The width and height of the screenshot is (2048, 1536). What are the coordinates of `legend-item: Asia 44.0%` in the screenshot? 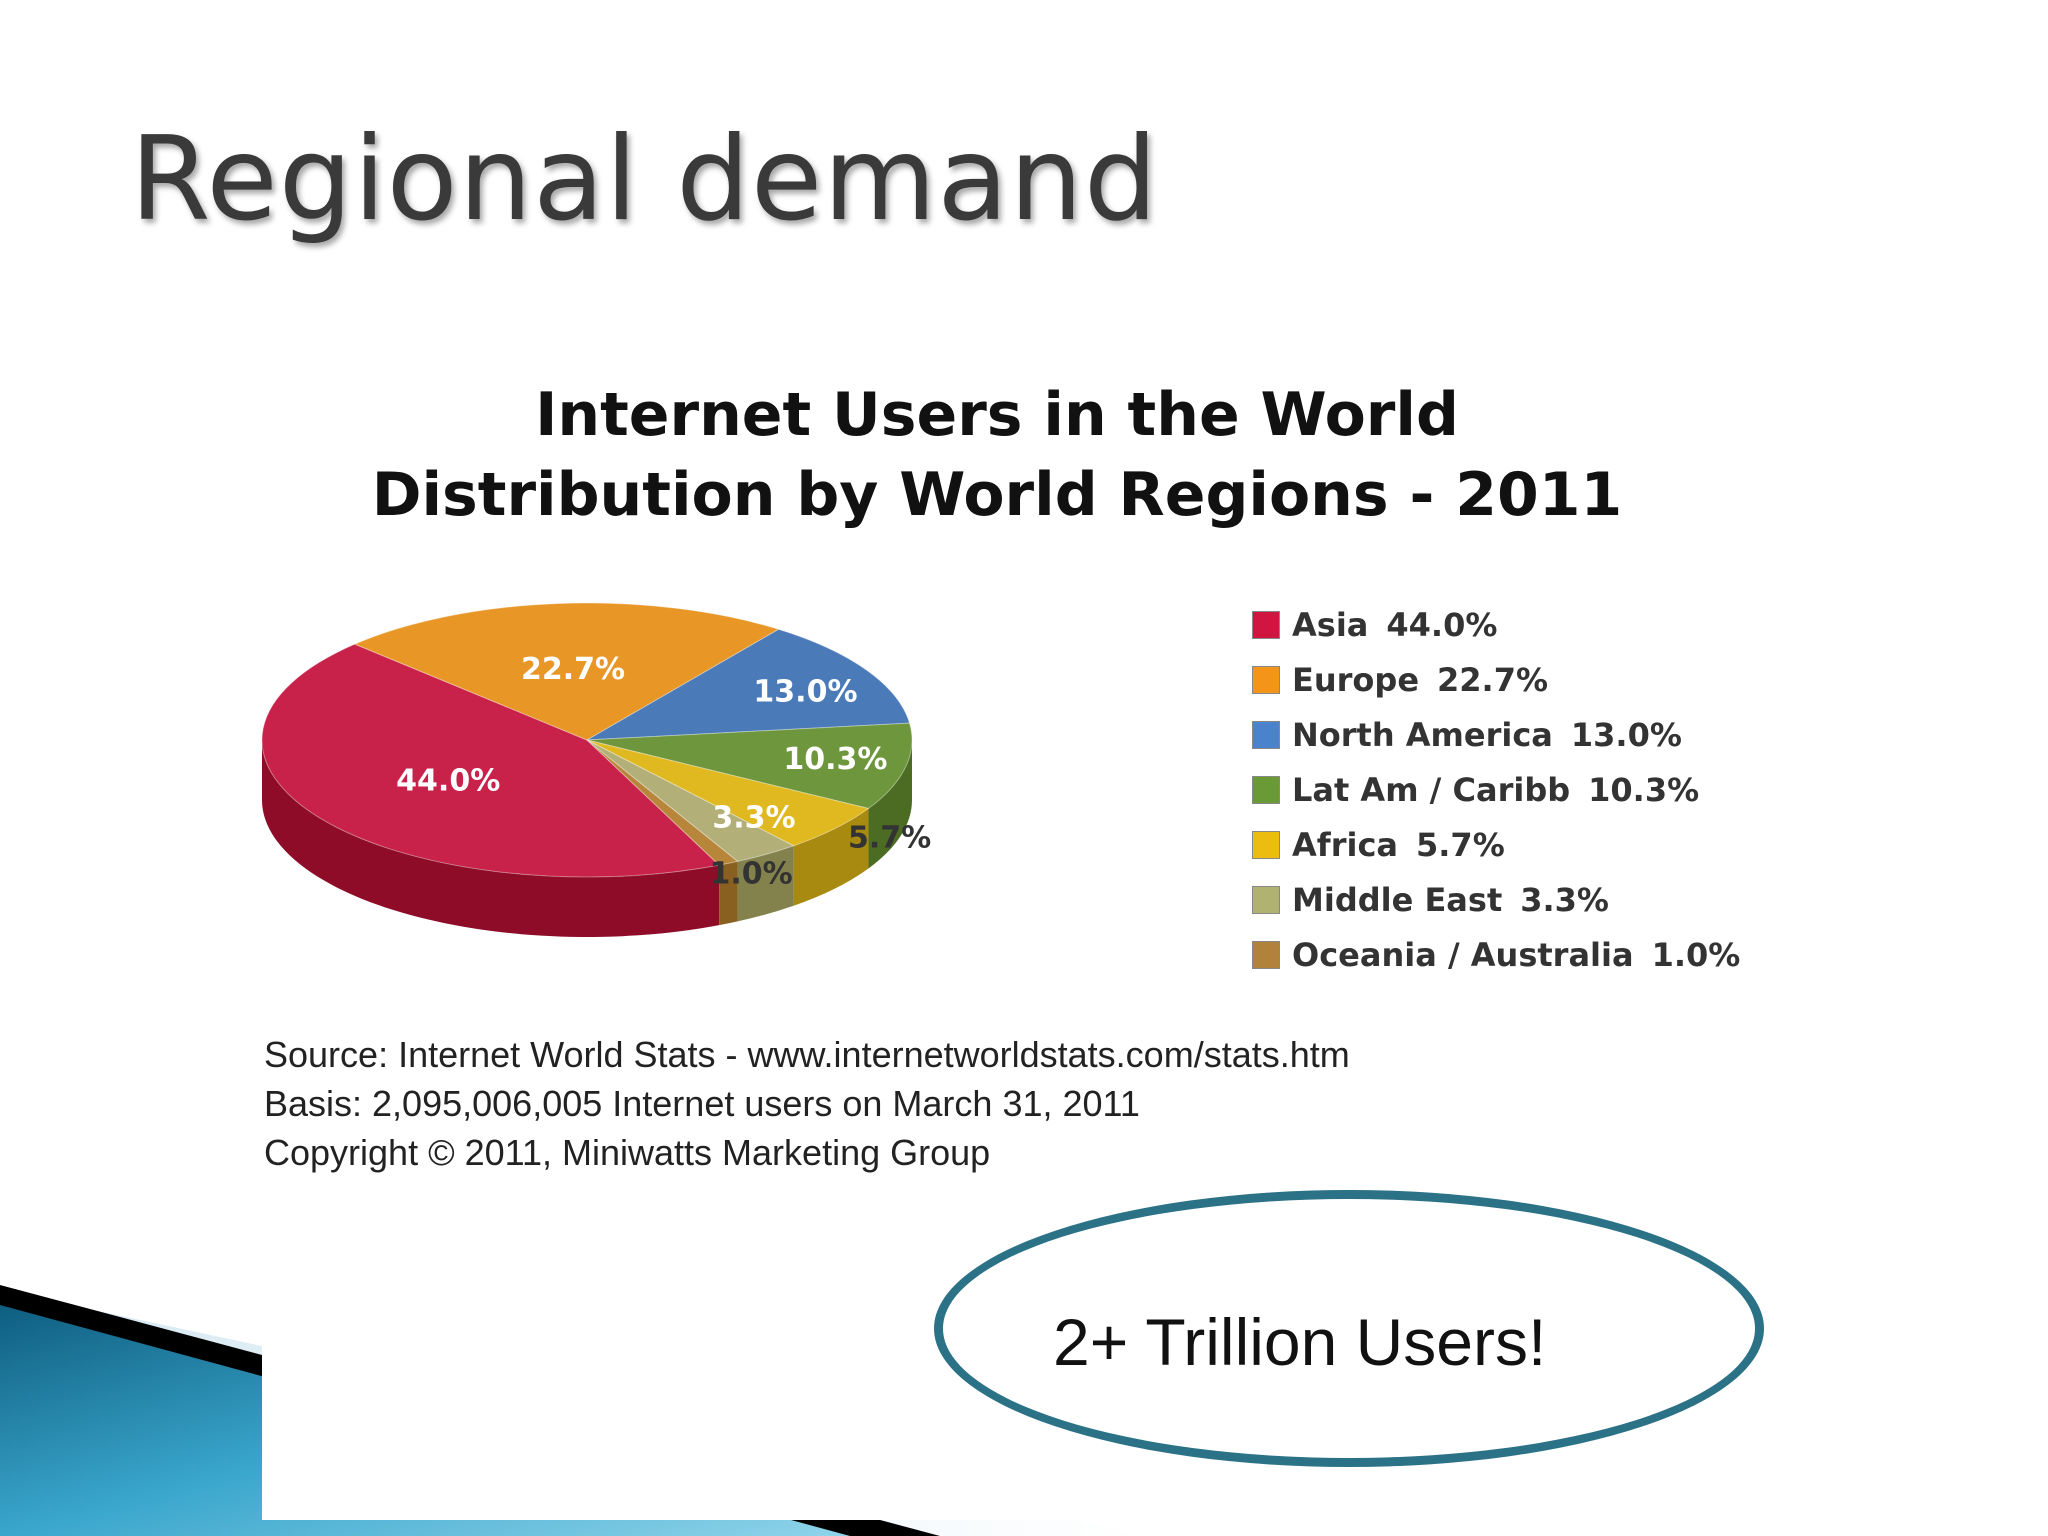 It's located at (1496, 624).